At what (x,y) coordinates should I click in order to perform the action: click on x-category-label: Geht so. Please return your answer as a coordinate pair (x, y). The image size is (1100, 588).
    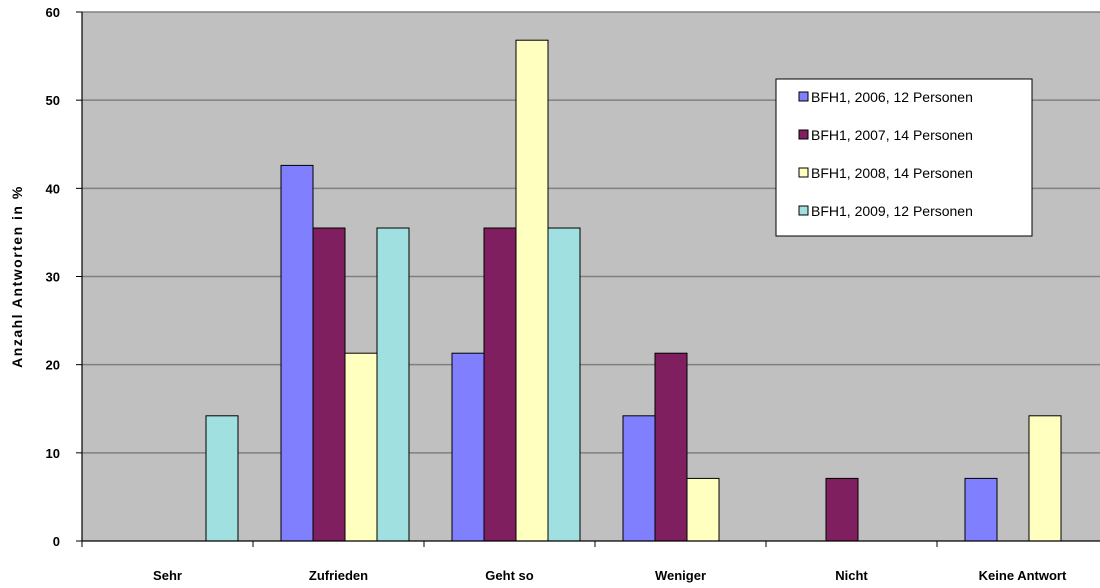
    Looking at the image, I should click on (509, 575).